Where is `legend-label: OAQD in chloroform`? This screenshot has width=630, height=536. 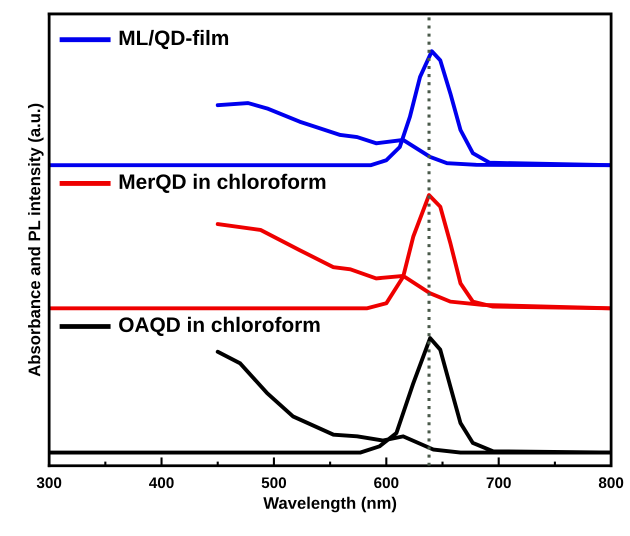
legend-label: OAQD in chloroform is located at coordinates (219, 326).